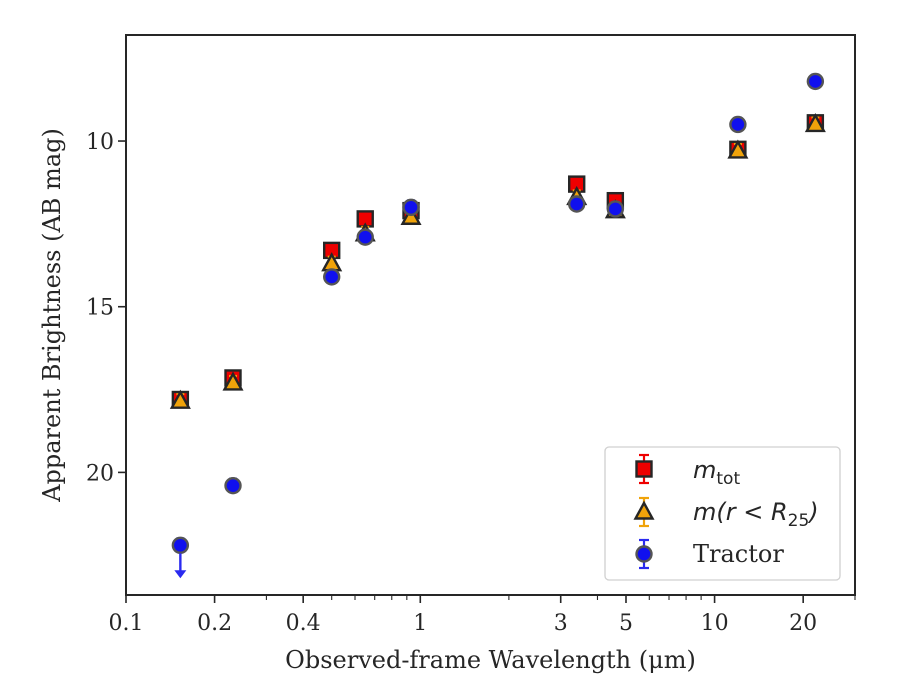  I want to click on x-tick-label: 0.2, so click(214, 623).